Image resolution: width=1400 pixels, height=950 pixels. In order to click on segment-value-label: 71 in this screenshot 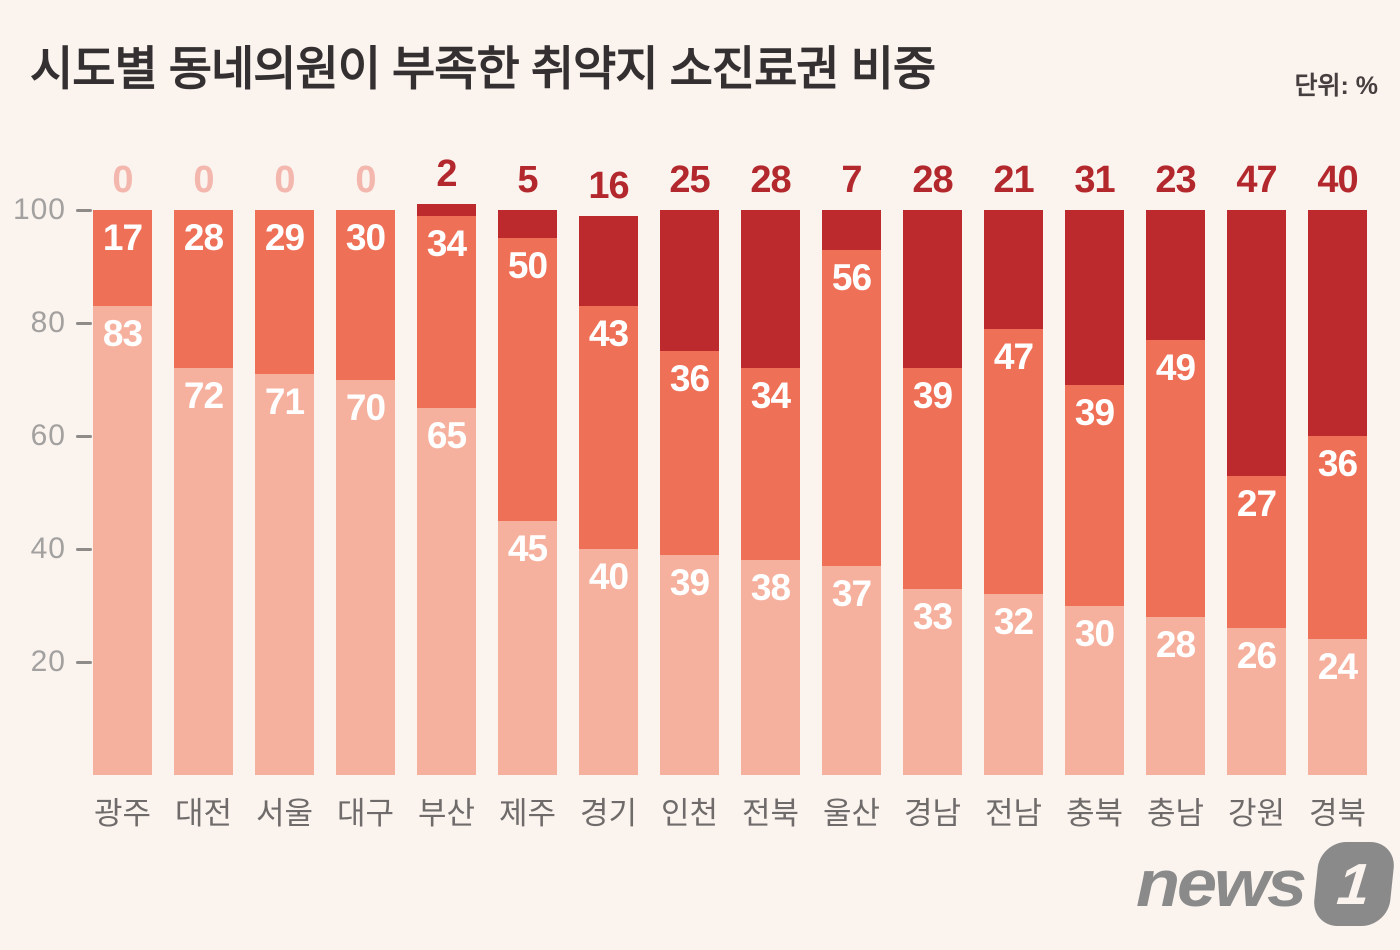, I will do `click(284, 401)`.